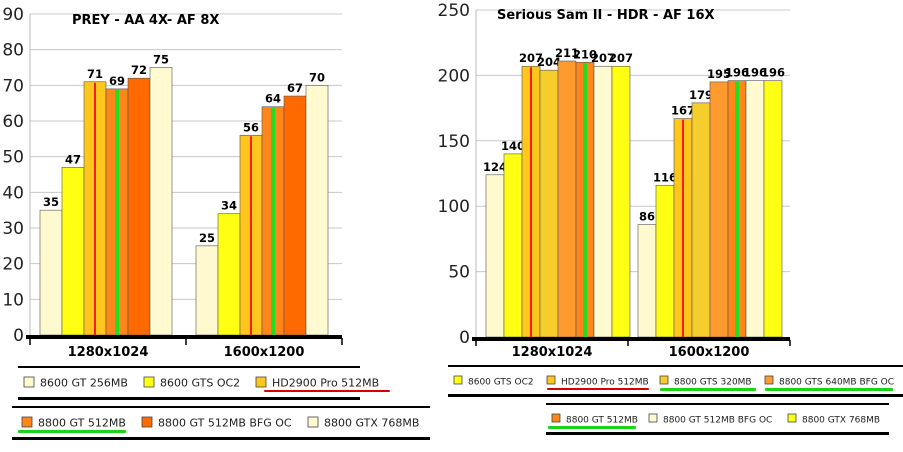 This screenshot has width=903, height=452. What do you see at coordinates (719, 74) in the screenshot?
I see `bar-value-label: 195` at bounding box center [719, 74].